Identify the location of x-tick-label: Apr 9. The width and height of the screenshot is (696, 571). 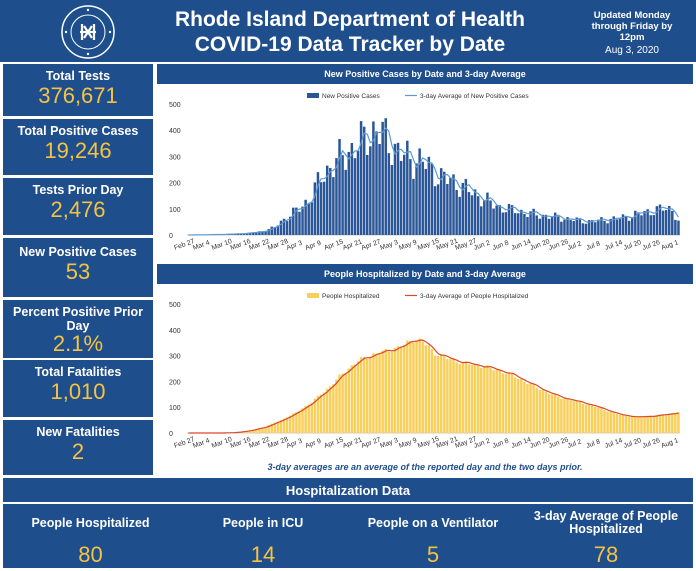
(313, 246).